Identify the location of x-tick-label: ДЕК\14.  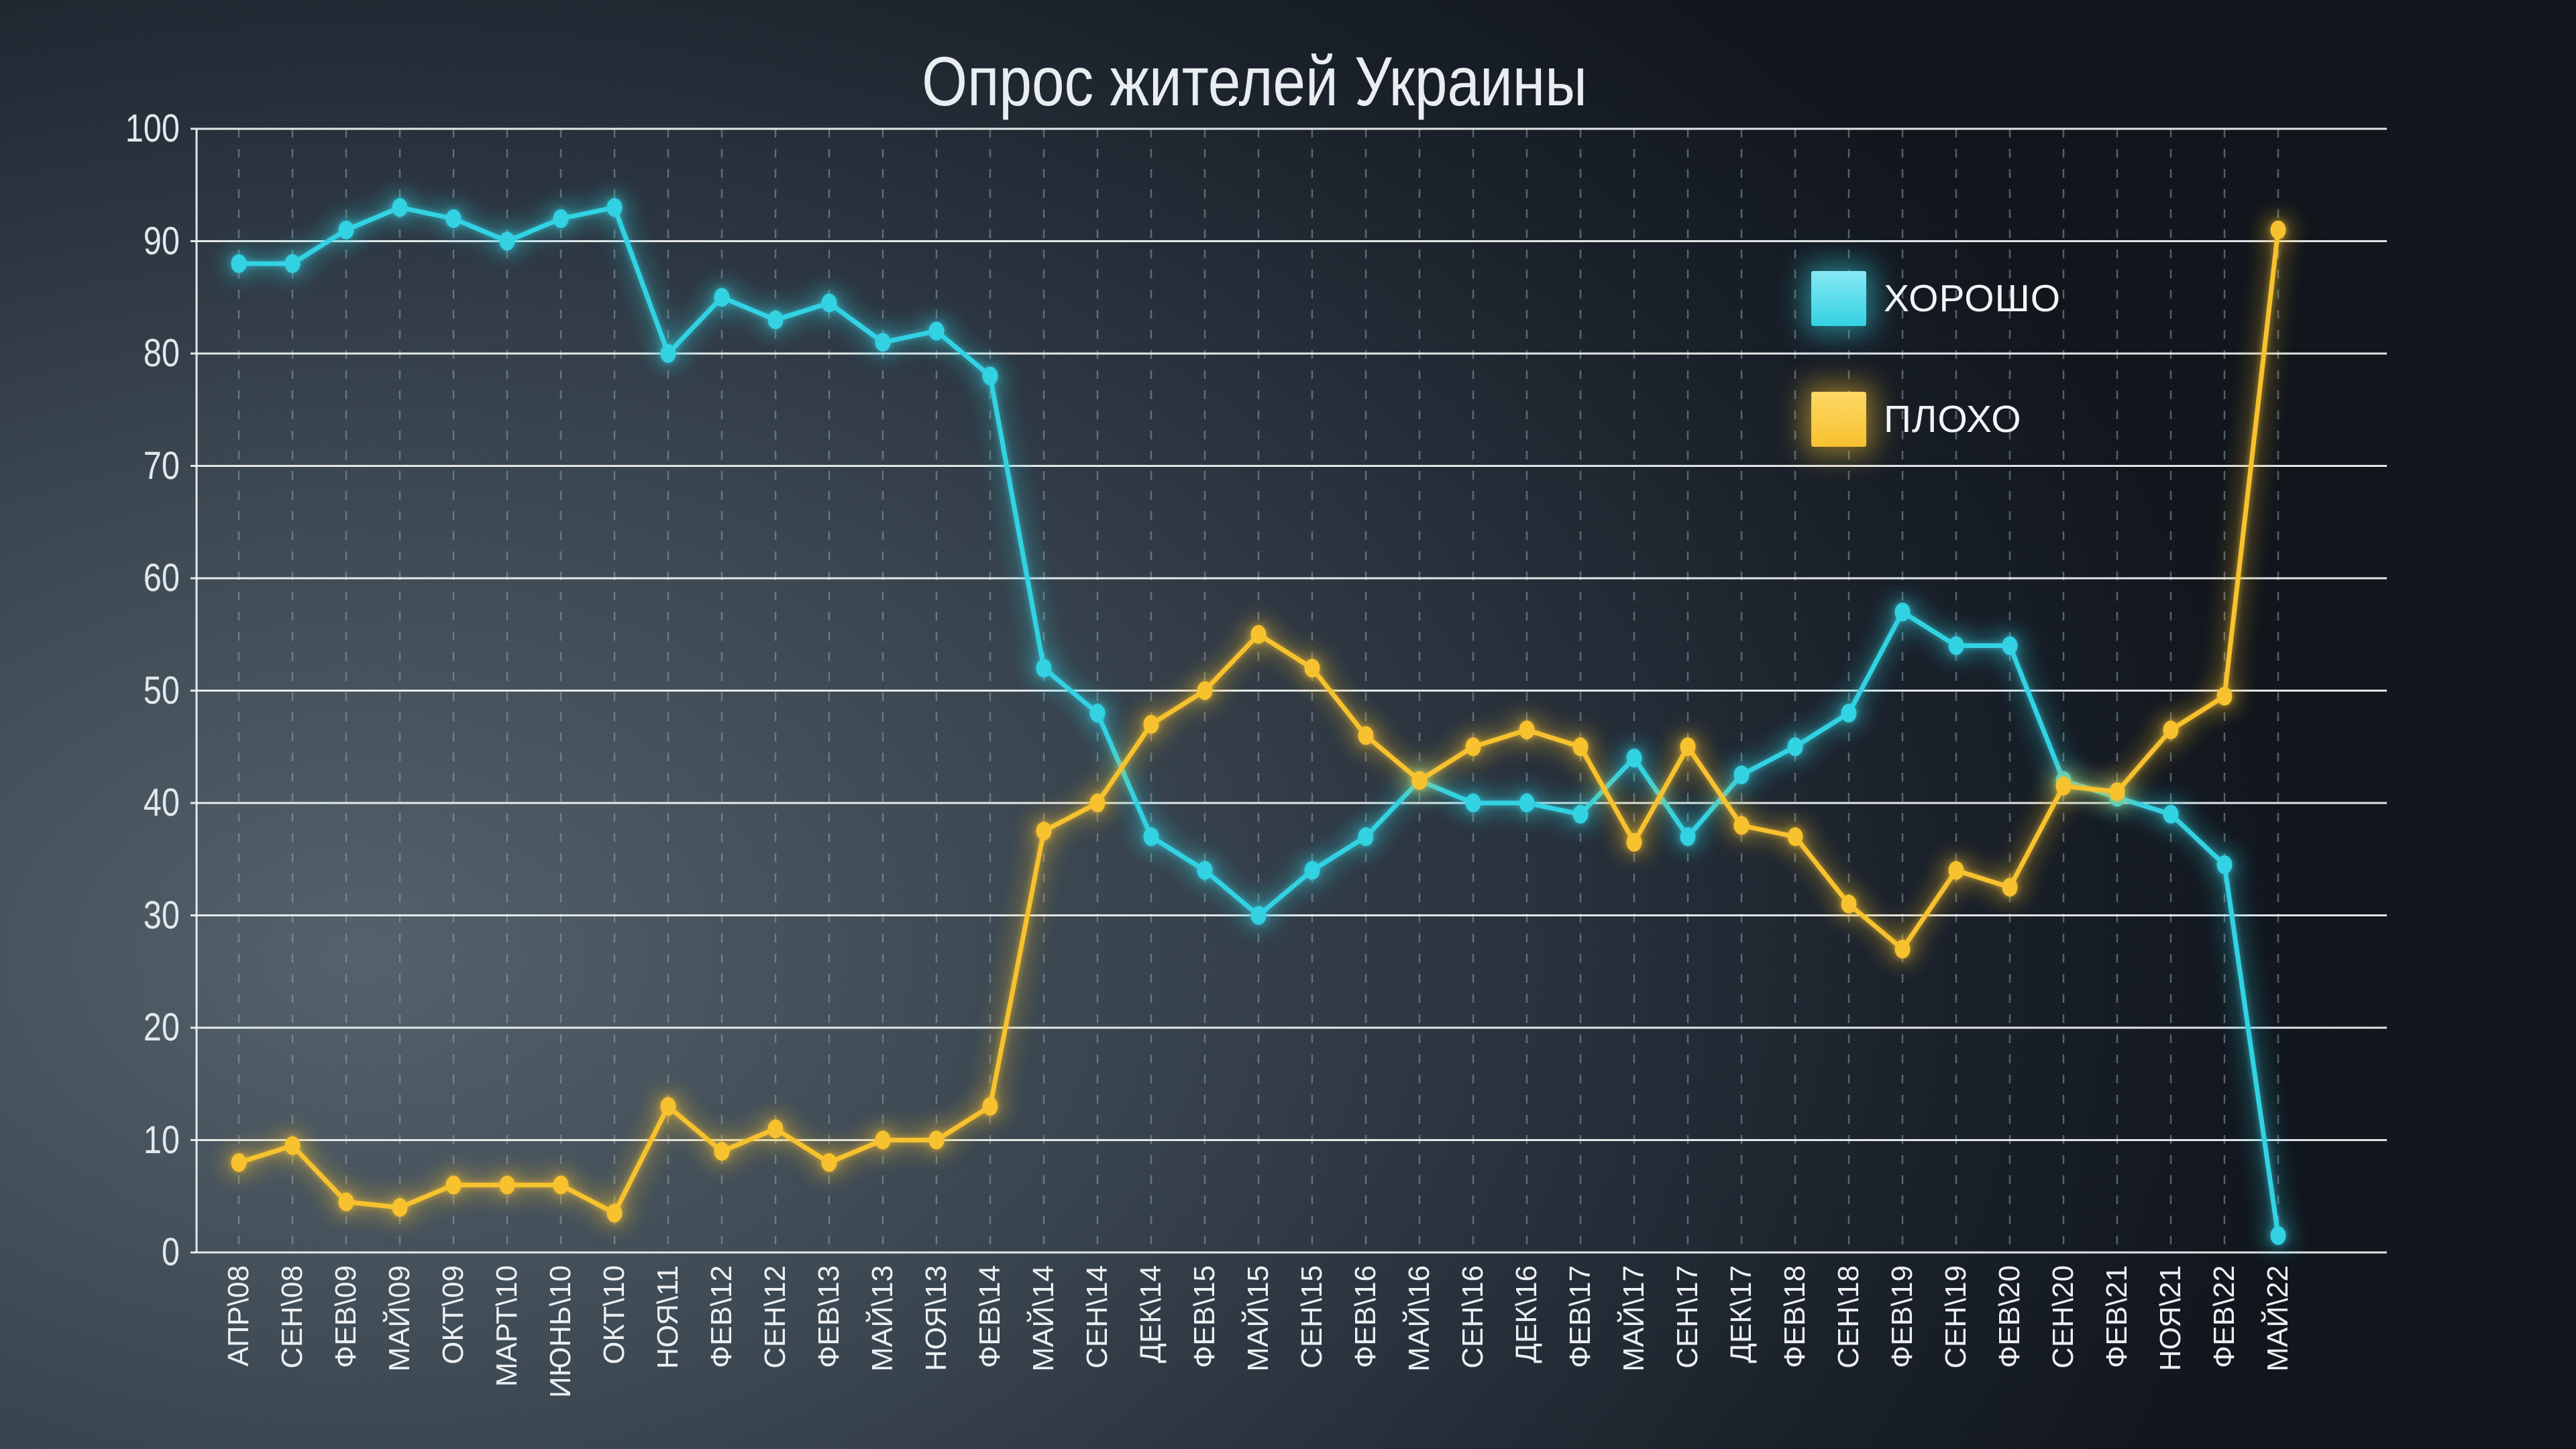
(1150, 1314).